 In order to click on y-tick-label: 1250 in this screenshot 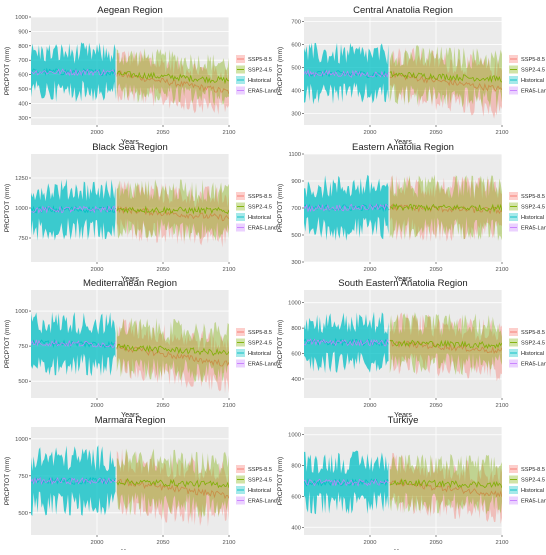, I will do `click(21, 179)`.